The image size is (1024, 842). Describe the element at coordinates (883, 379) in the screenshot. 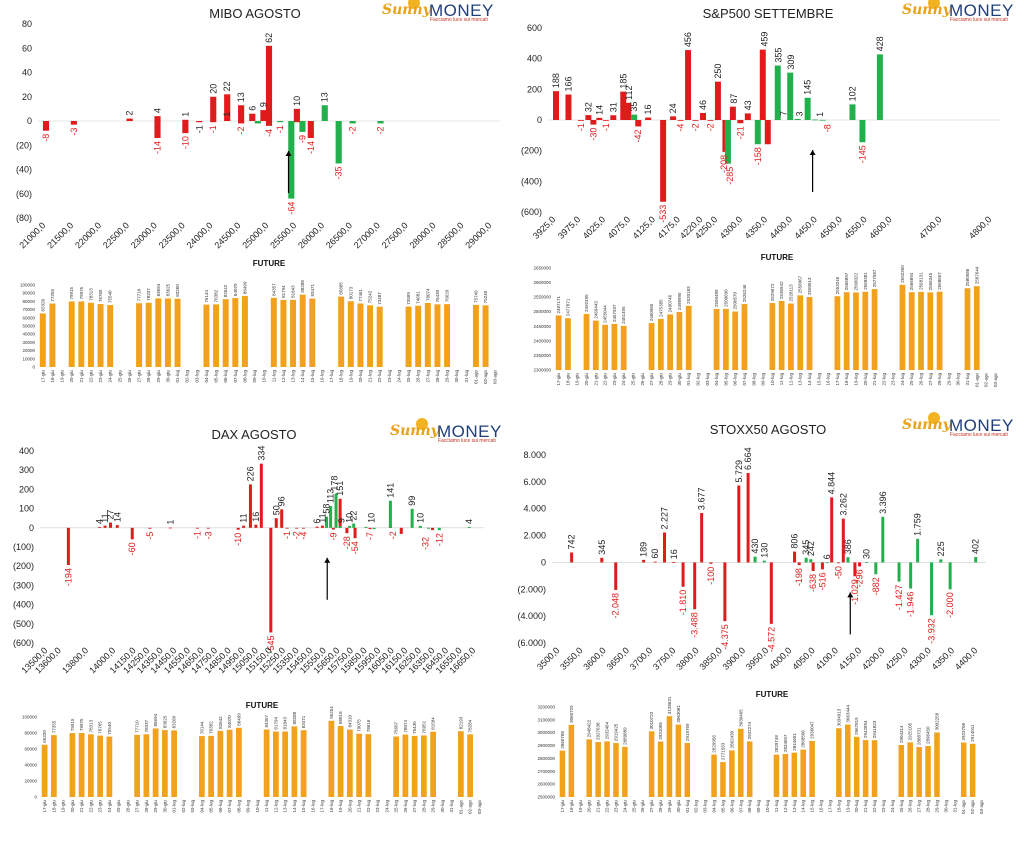

I see `future-x-tick: 22-lug` at that location.